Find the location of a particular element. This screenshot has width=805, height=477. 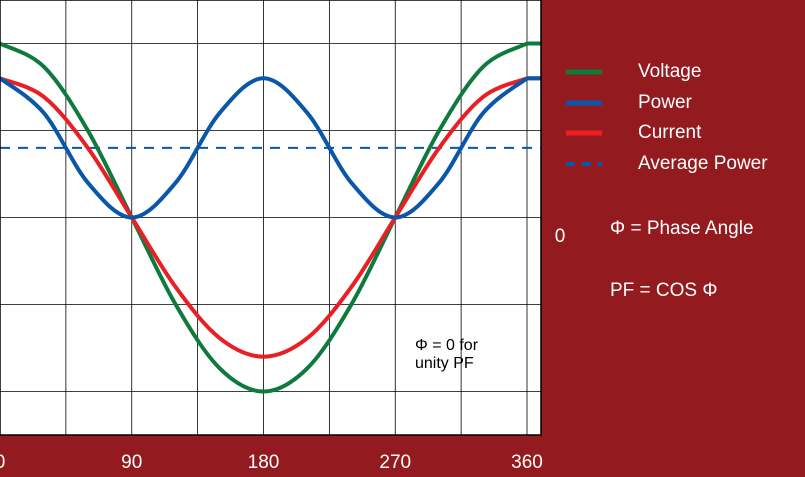

legend-label-power: Power is located at coordinates (665, 102).